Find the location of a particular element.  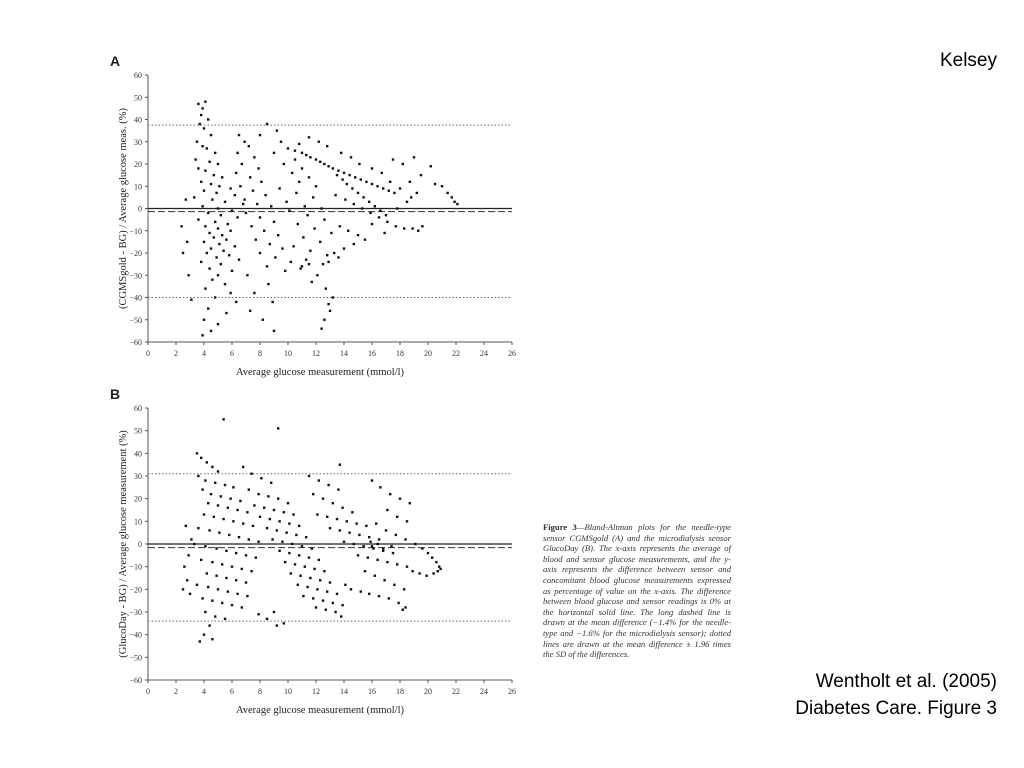

panel-b-y-tick-label: −50 is located at coordinates (135, 657).